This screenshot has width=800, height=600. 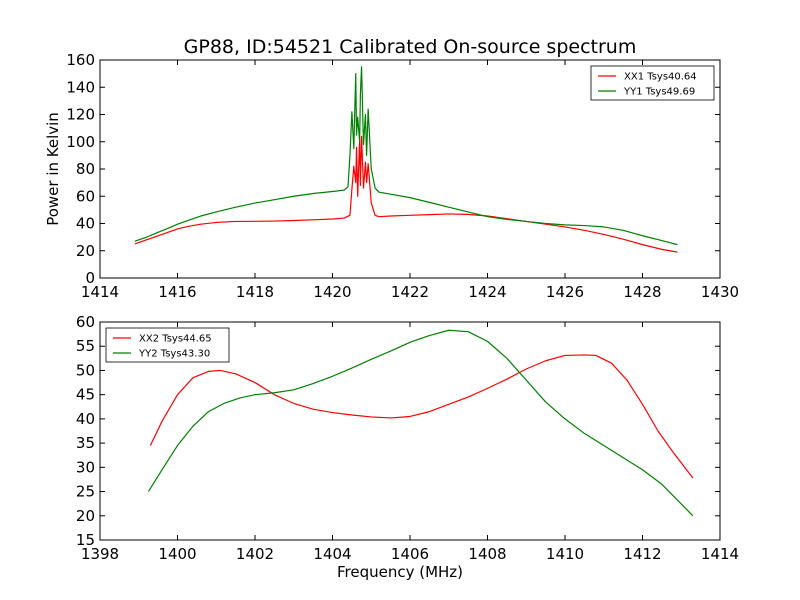 I want to click on legend: XX2 Tsys44.65 YY2 Tsys43.30, so click(x=167, y=345).